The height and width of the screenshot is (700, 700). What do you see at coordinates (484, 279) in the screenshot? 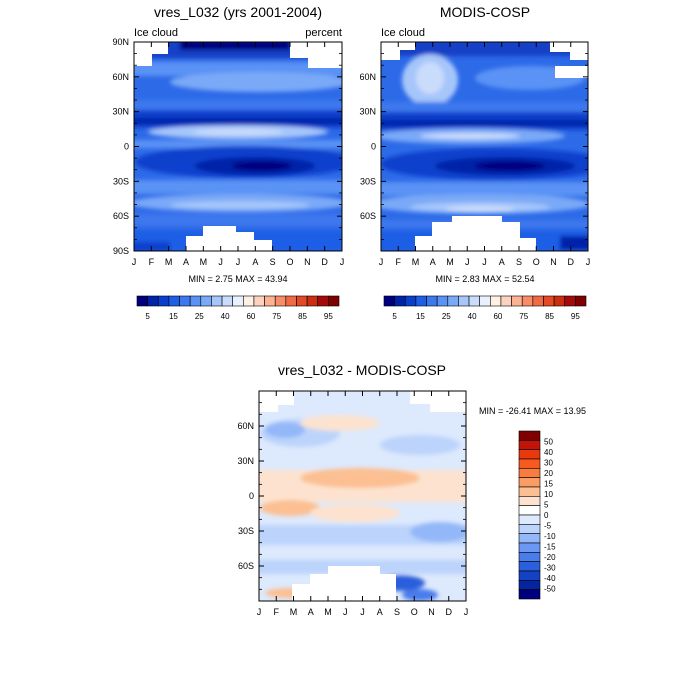
I see `panel-obs-stats: MIN = 2.83 MAX = 52.54` at bounding box center [484, 279].